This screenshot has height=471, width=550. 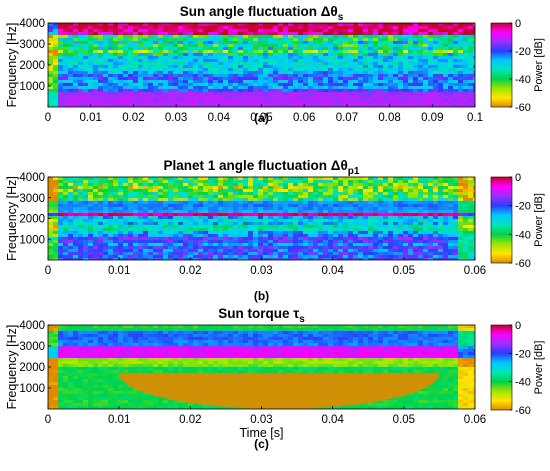 I want to click on panel-caption: (b), so click(x=261, y=296).